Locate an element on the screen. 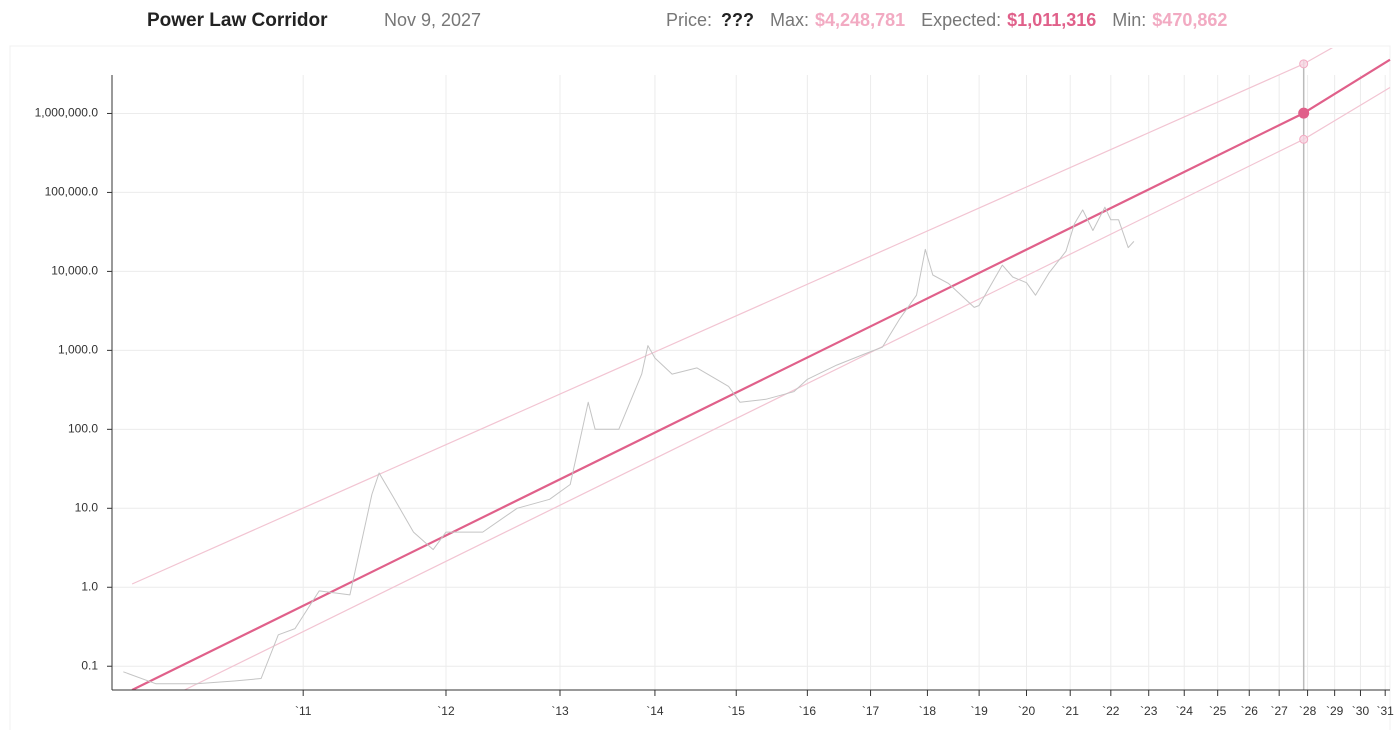 The width and height of the screenshot is (1400, 730). price: ??? is located at coordinates (737, 20).